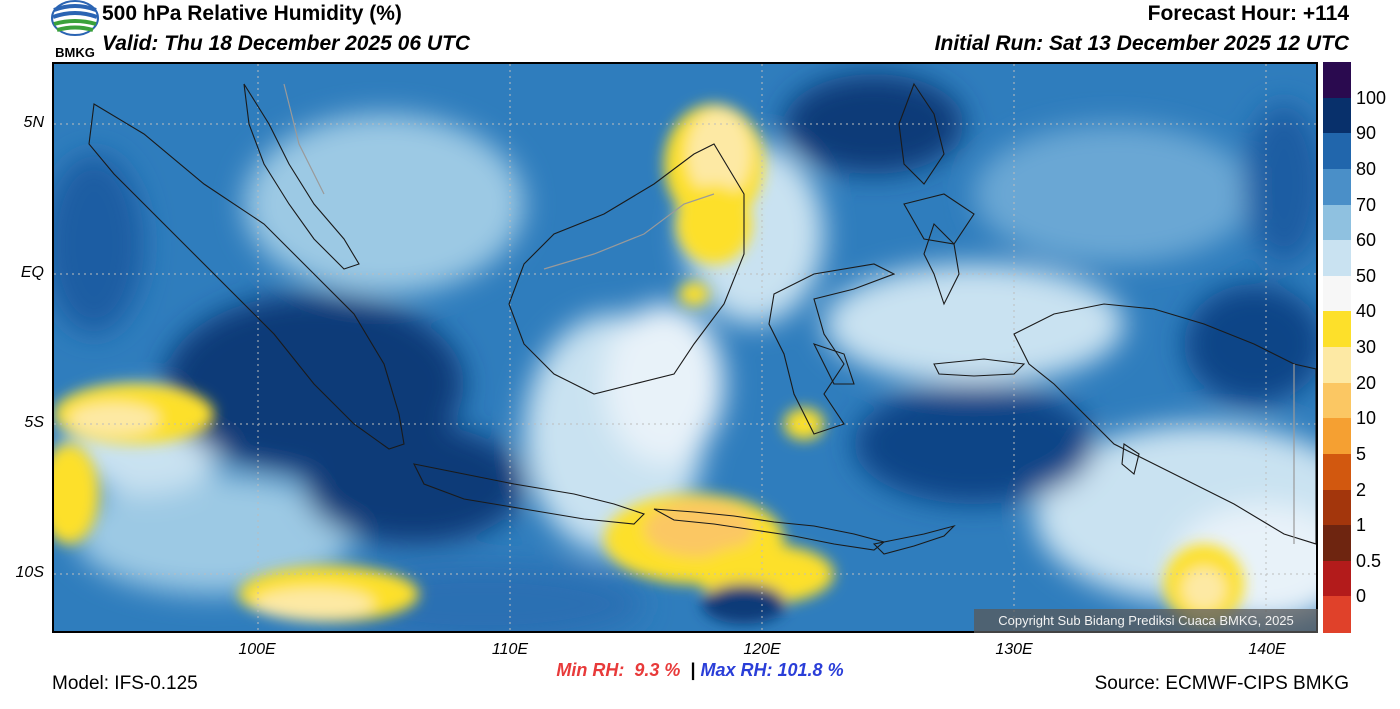 The width and height of the screenshot is (1400, 709). What do you see at coordinates (1366, 311) in the screenshot?
I see `colorbar-label: 40` at bounding box center [1366, 311].